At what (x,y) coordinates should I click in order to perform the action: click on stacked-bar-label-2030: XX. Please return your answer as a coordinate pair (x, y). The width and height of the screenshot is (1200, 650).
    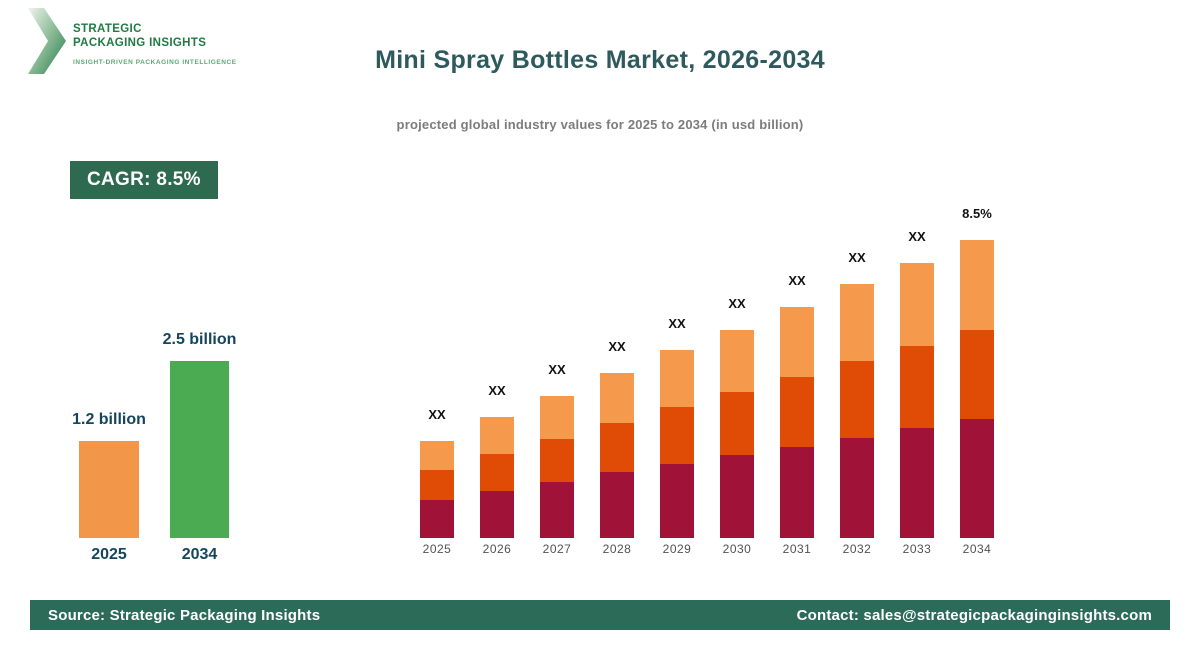
    Looking at the image, I should click on (737, 303).